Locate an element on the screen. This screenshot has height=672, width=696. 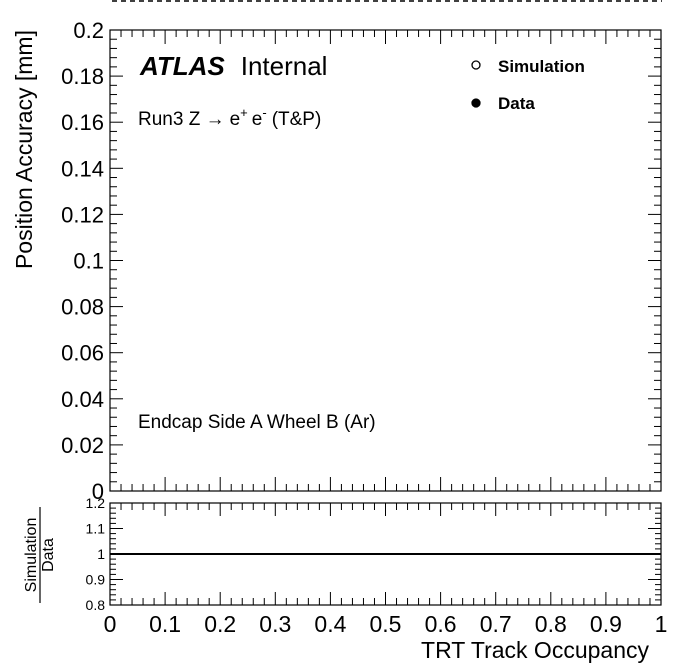
ratio-y-tick-labels: 0.8 0.9 1 1.1 1.2 is located at coordinates (96, 554).